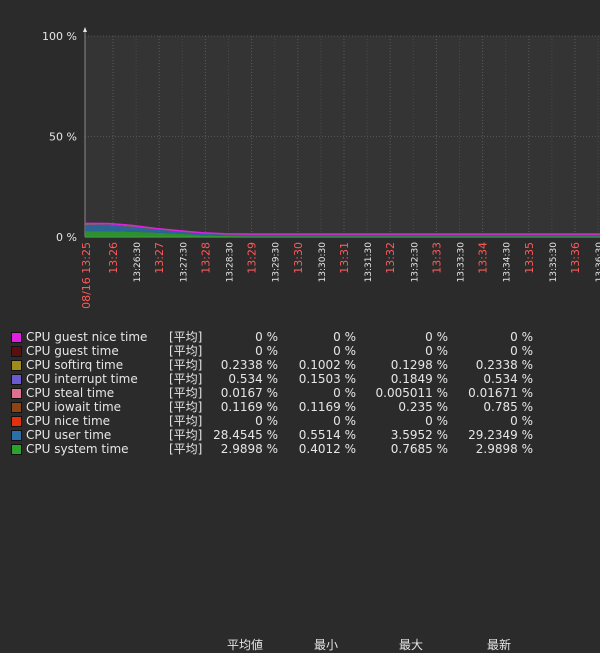 The width and height of the screenshot is (600, 653). Describe the element at coordinates (325, 645) in the screenshot. I see `legend-header-min: 最小` at that location.